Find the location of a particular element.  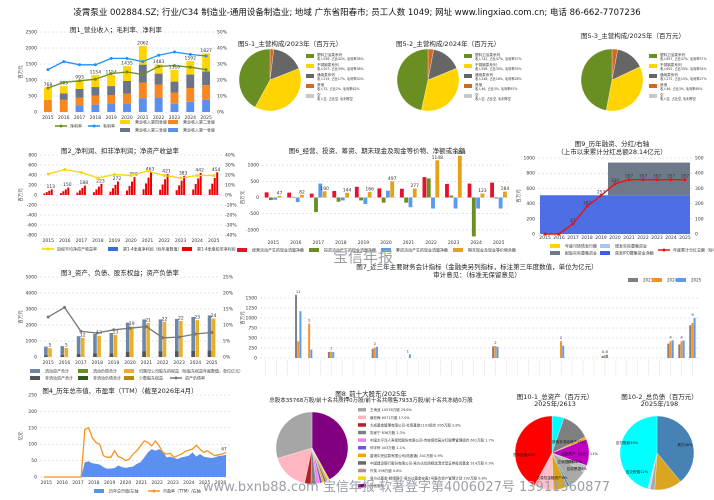

y-tick-label: 1500 is located at coordinates (32, 65).